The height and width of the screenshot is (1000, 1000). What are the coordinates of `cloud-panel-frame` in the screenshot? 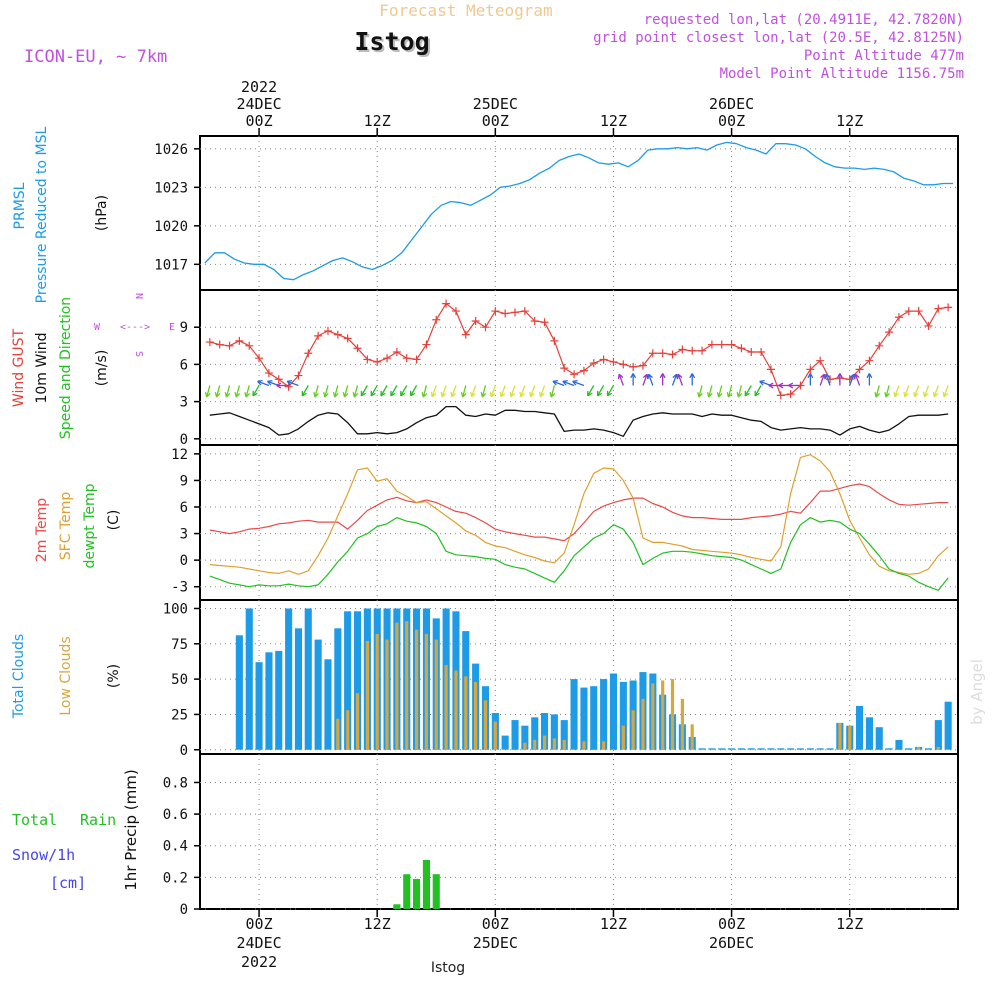 It's located at (579, 677).